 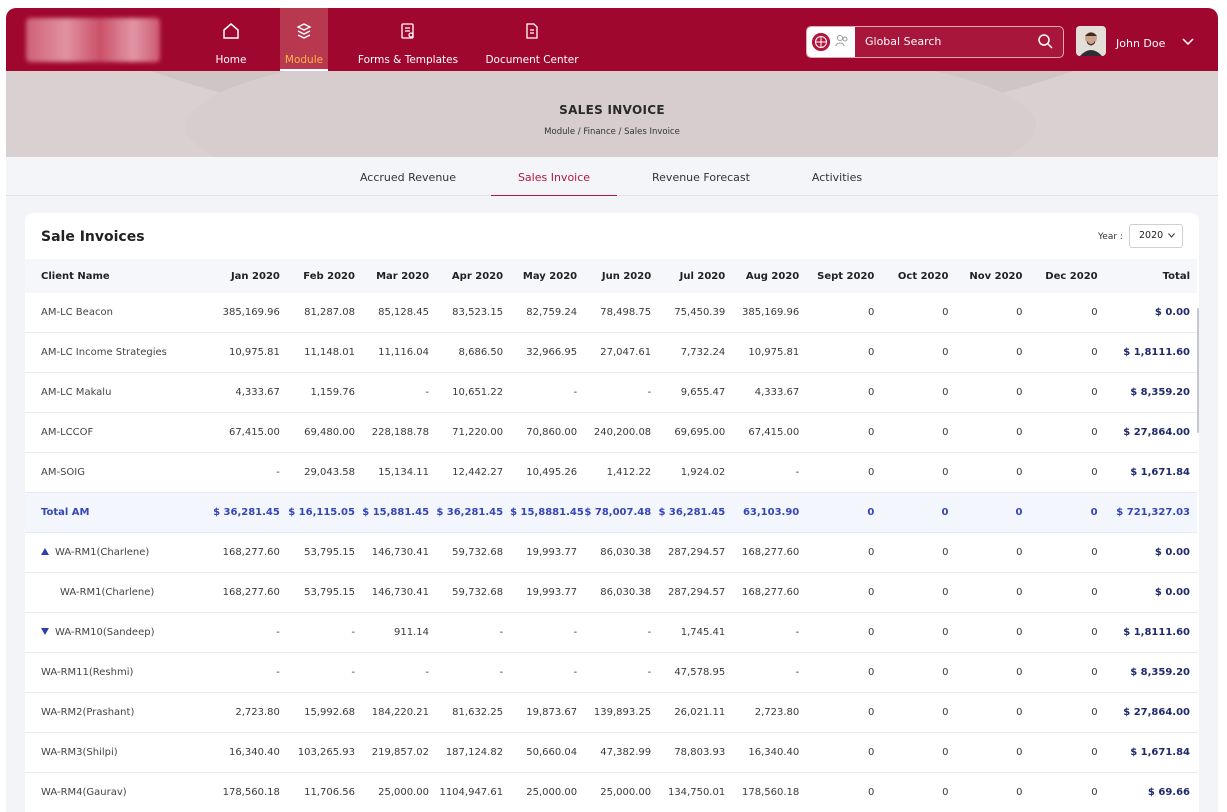 What do you see at coordinates (844, 276) in the screenshot?
I see `column-header: Sept 2020` at bounding box center [844, 276].